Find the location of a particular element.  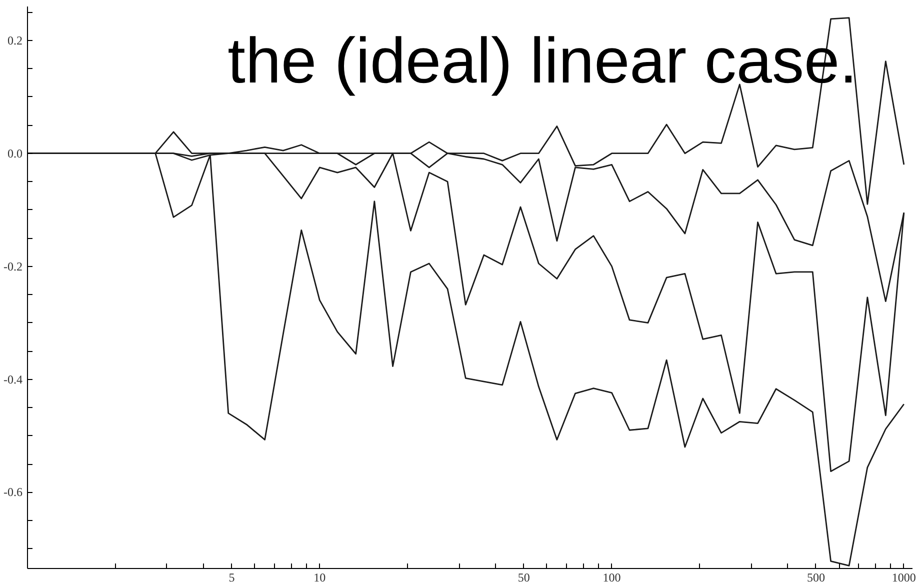

y-tick-label: -0.2 is located at coordinates (13, 266).